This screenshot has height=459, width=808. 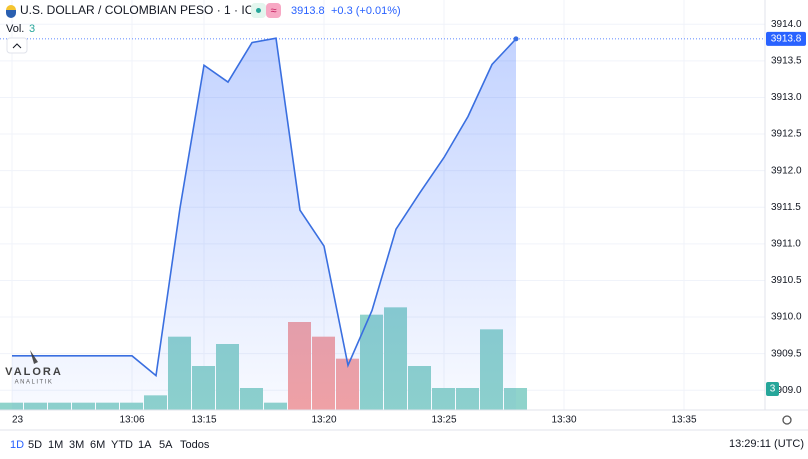 I want to click on range-button: 3M, so click(x=76, y=445).